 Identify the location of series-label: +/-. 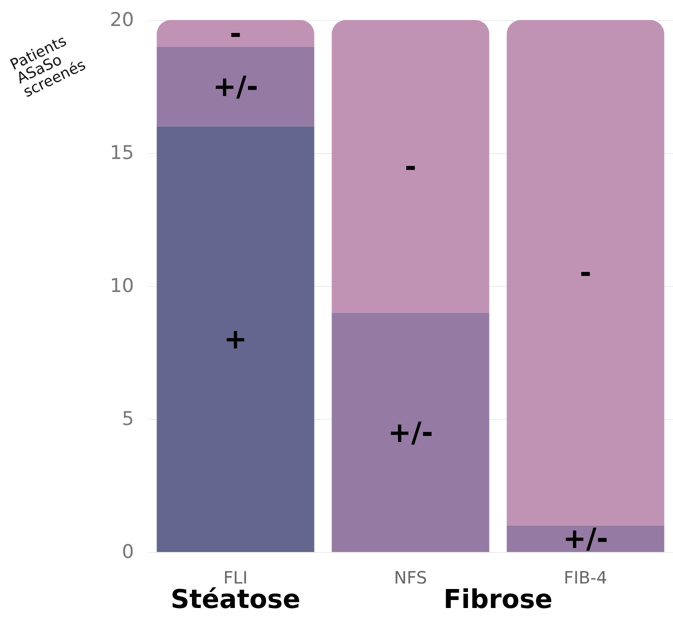
(585, 539).